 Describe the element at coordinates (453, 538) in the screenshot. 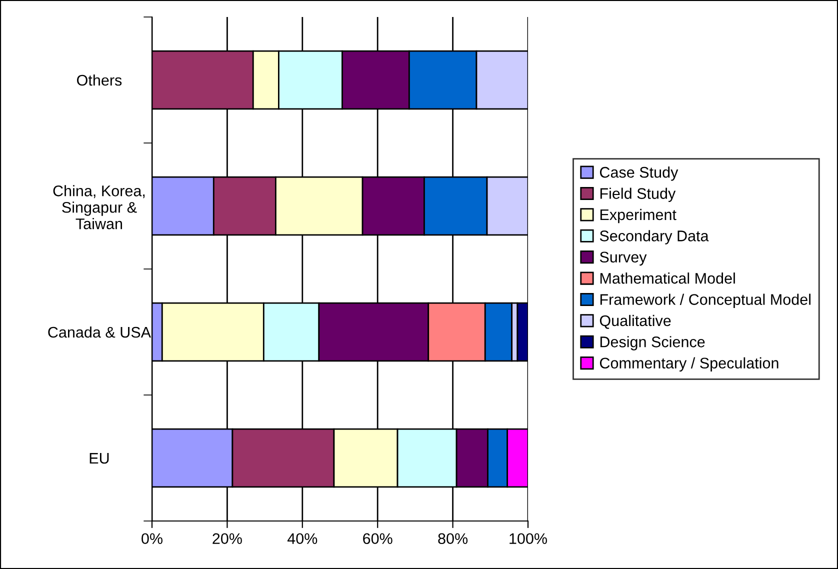

I see `x-tick-label: 80%` at that location.